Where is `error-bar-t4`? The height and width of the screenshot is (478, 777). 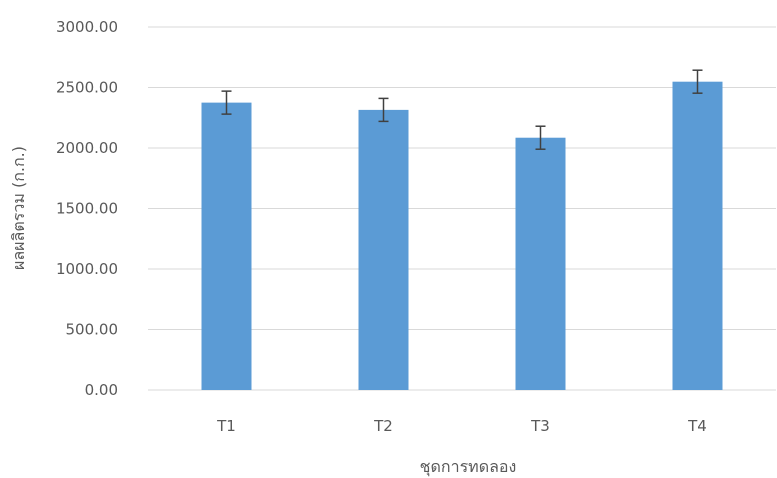
error-bar-t4 is located at coordinates (697, 81).